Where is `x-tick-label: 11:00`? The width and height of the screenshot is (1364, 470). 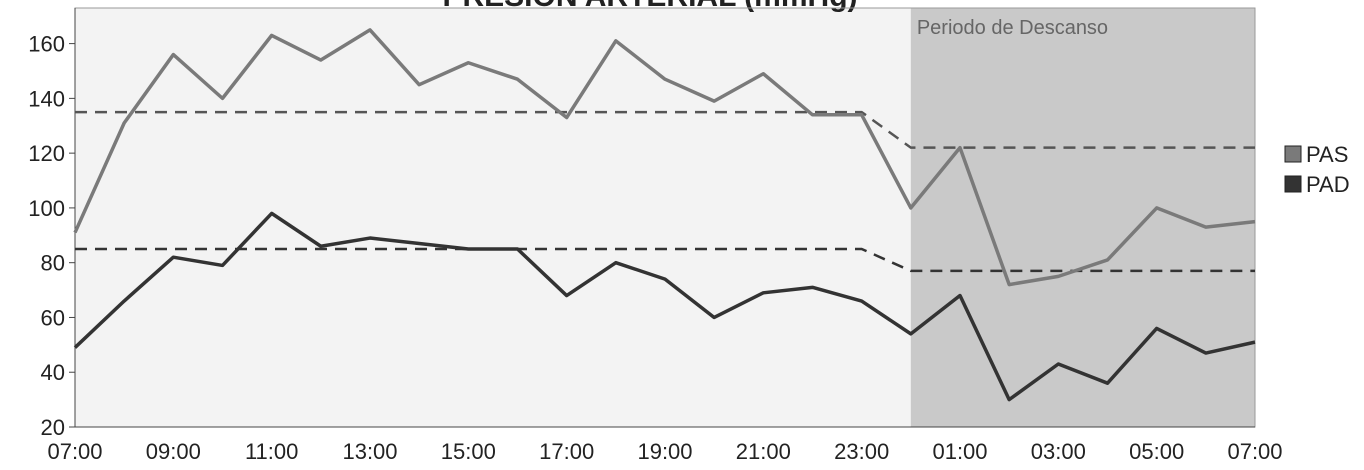 x-tick-label: 11:00 is located at coordinates (271, 451).